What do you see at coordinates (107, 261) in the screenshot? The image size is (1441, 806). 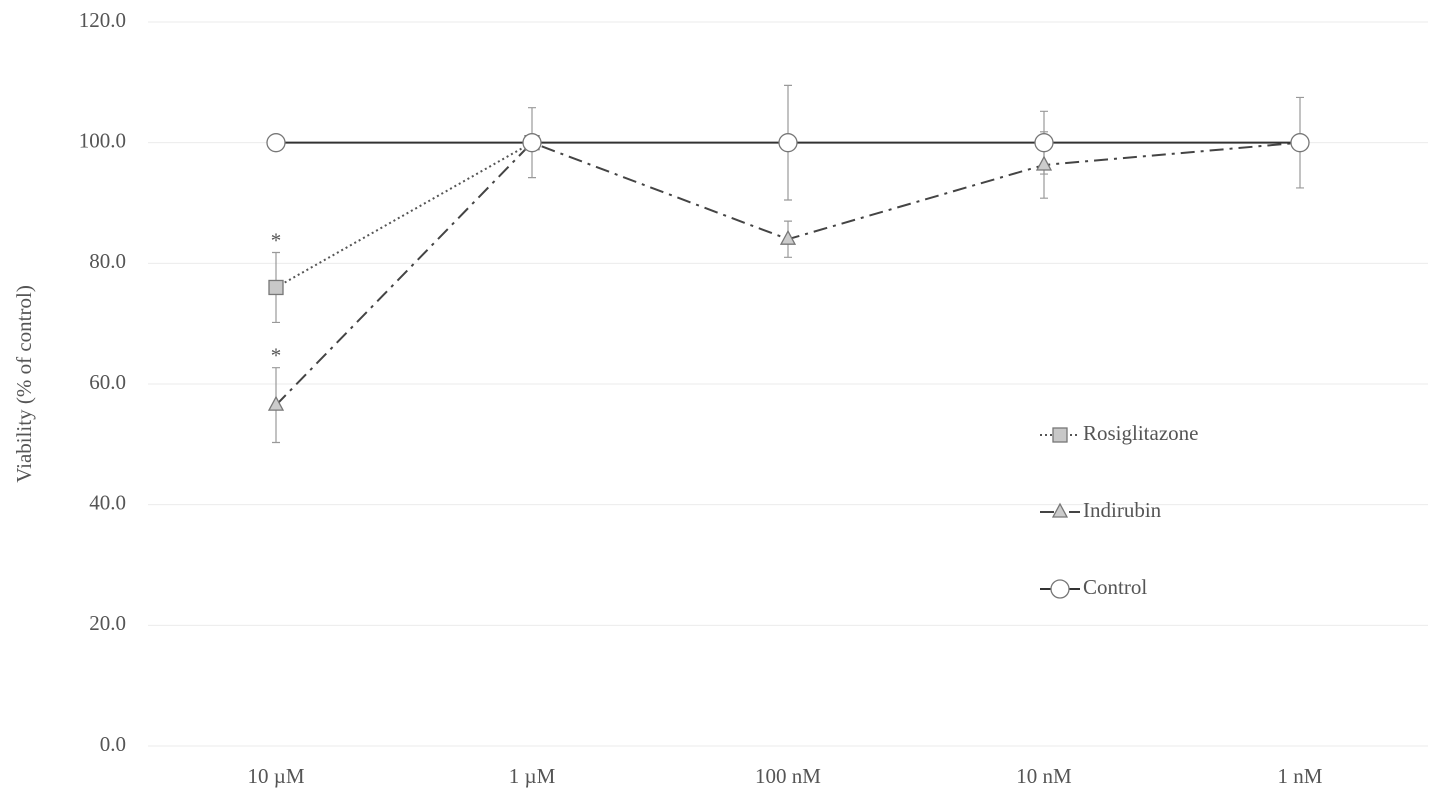 I see `y-tick-label: 80.0` at bounding box center [107, 261].